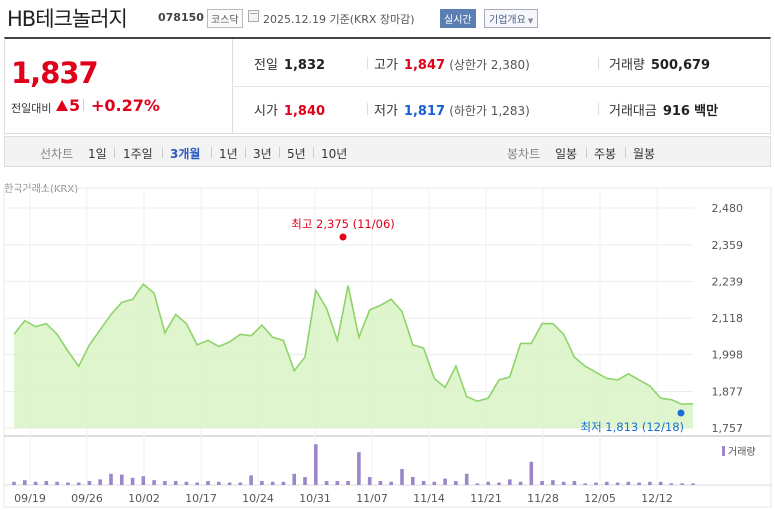 The image size is (775, 510). What do you see at coordinates (644, 154) in the screenshot?
I see `tab-monthly: 월봉` at bounding box center [644, 154].